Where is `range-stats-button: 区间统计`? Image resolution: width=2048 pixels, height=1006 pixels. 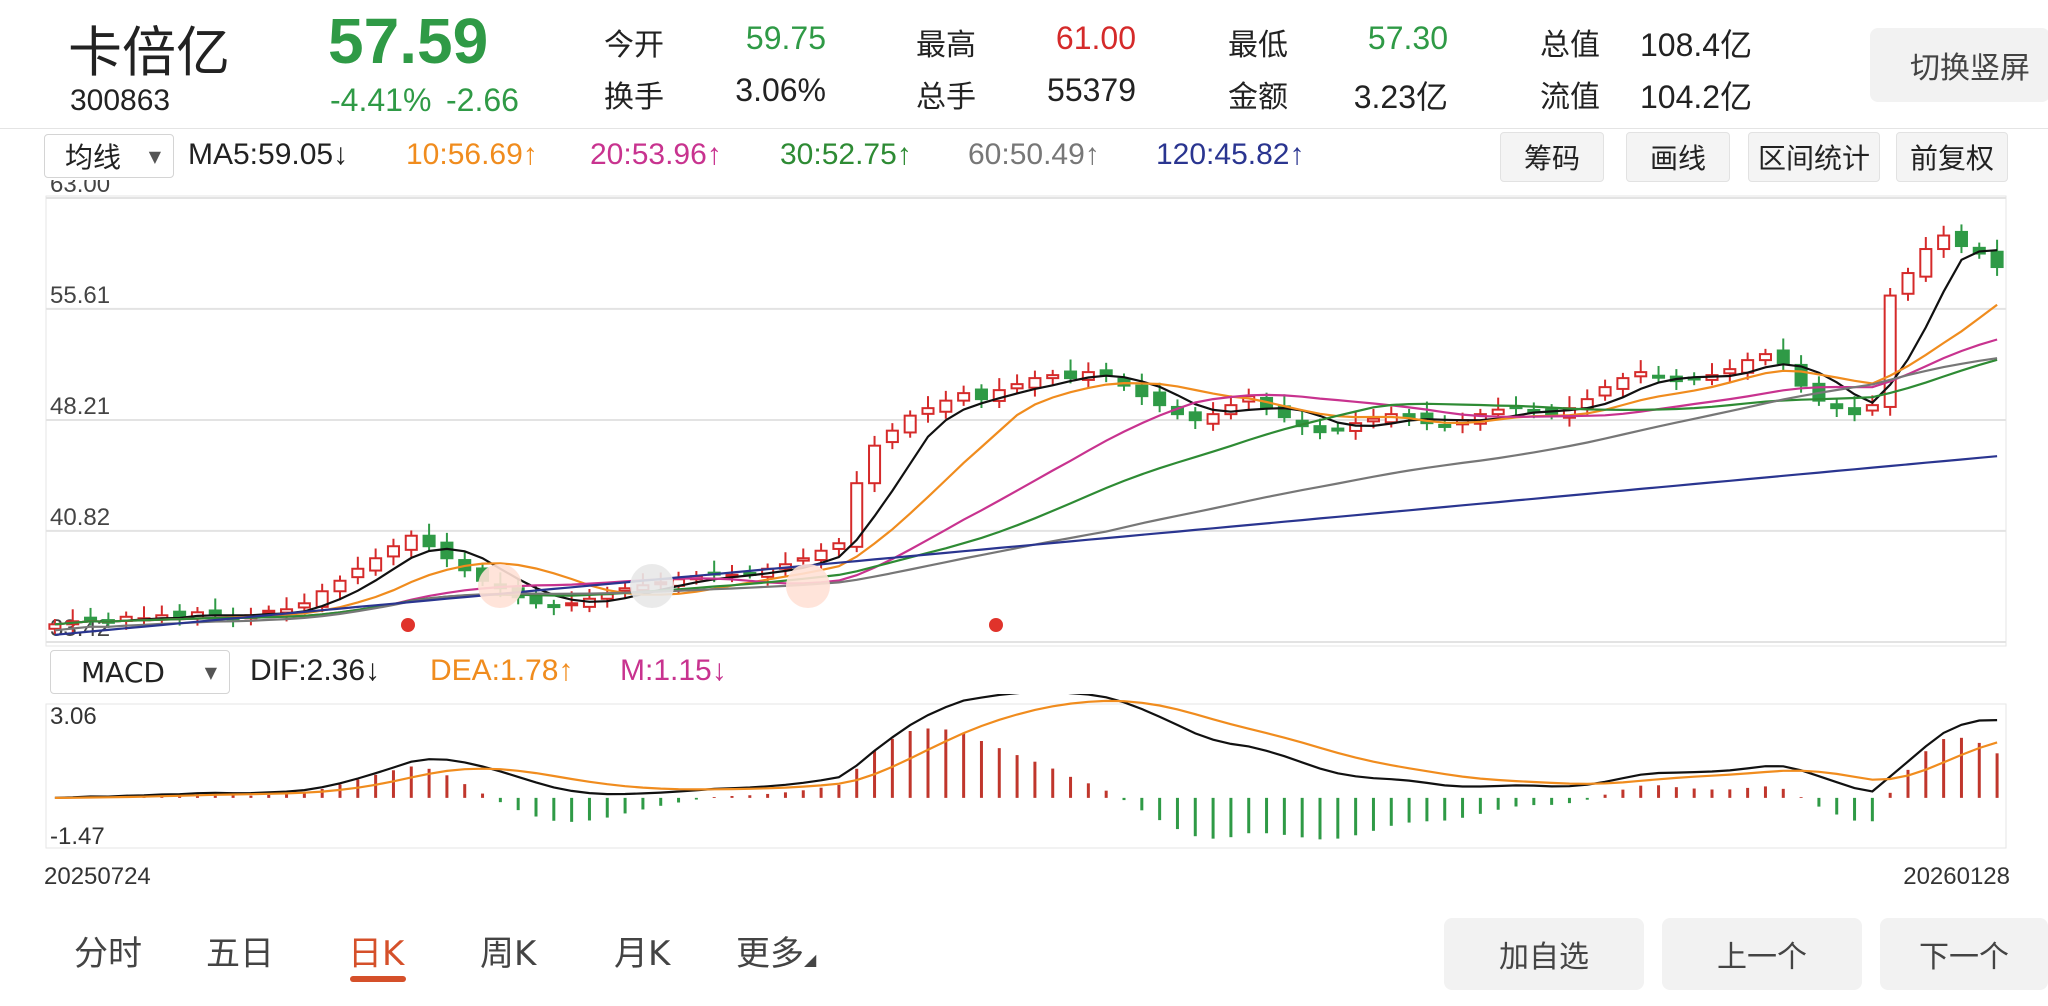 range-stats-button: 区间统计 is located at coordinates (1814, 157).